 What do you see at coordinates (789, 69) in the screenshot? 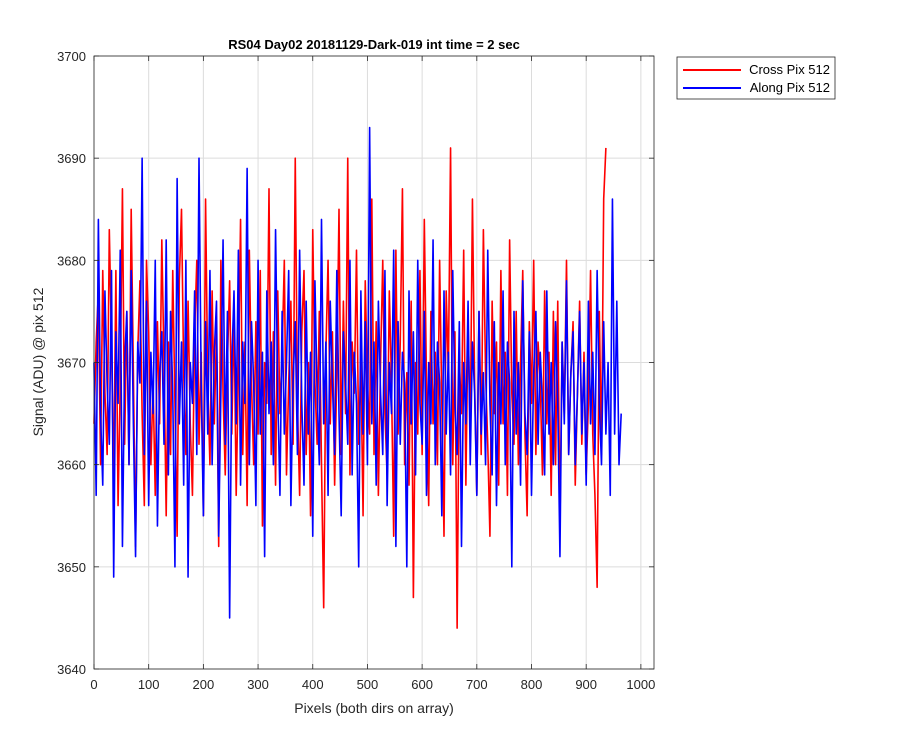
I see `legend-entry-cross: Cross Pix 512` at bounding box center [789, 69].